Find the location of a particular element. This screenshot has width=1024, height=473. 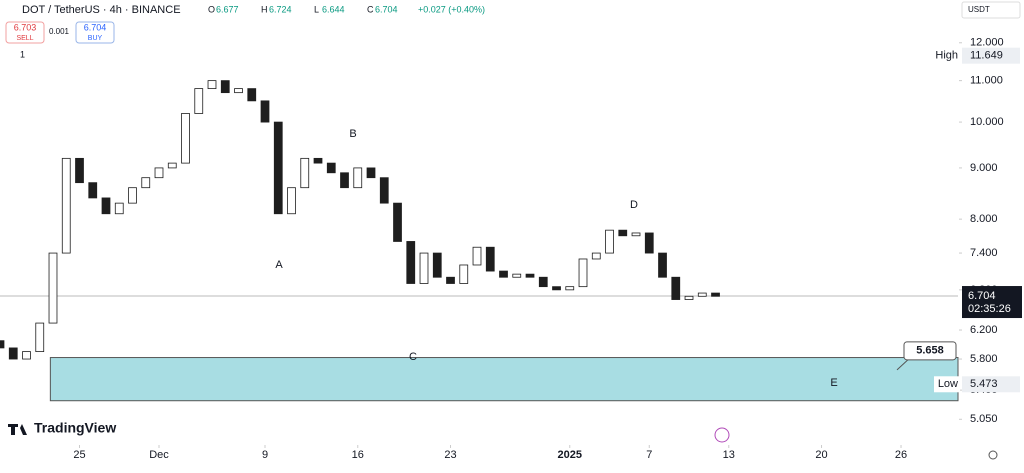

sell-price: 6.703 is located at coordinates (25, 27).